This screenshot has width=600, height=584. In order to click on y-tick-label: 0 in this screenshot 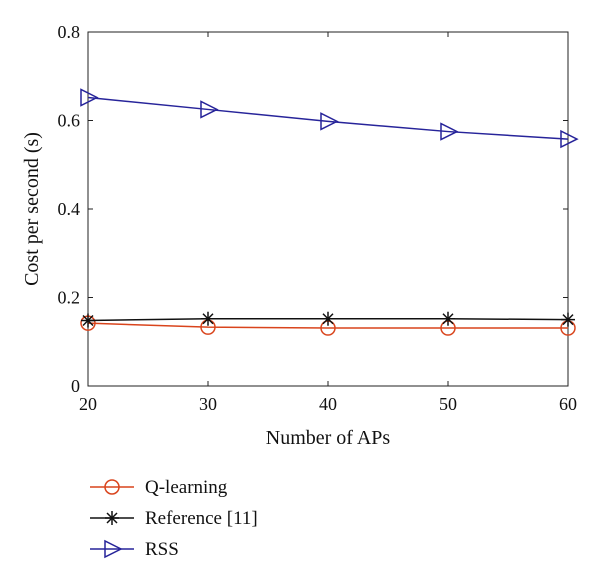, I will do `click(75, 386)`.